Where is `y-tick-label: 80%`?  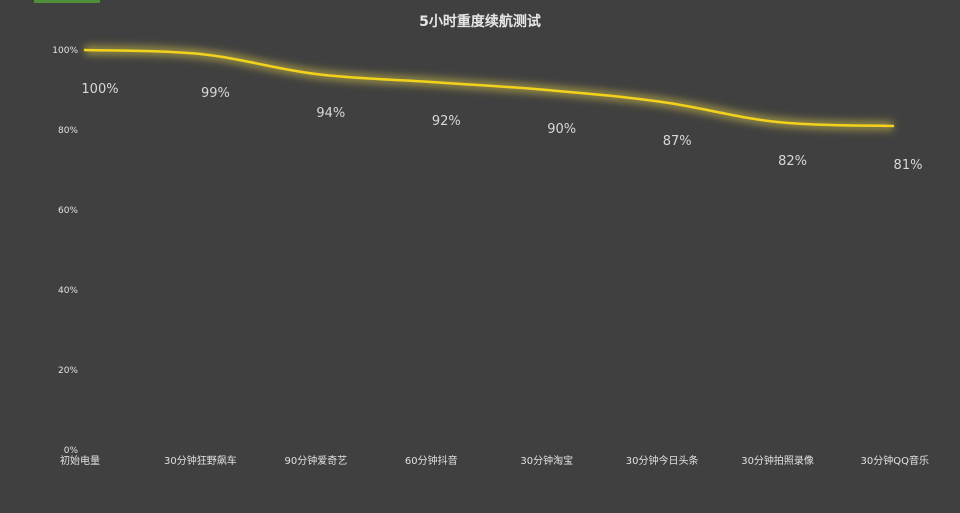 y-tick-label: 80% is located at coordinates (68, 131).